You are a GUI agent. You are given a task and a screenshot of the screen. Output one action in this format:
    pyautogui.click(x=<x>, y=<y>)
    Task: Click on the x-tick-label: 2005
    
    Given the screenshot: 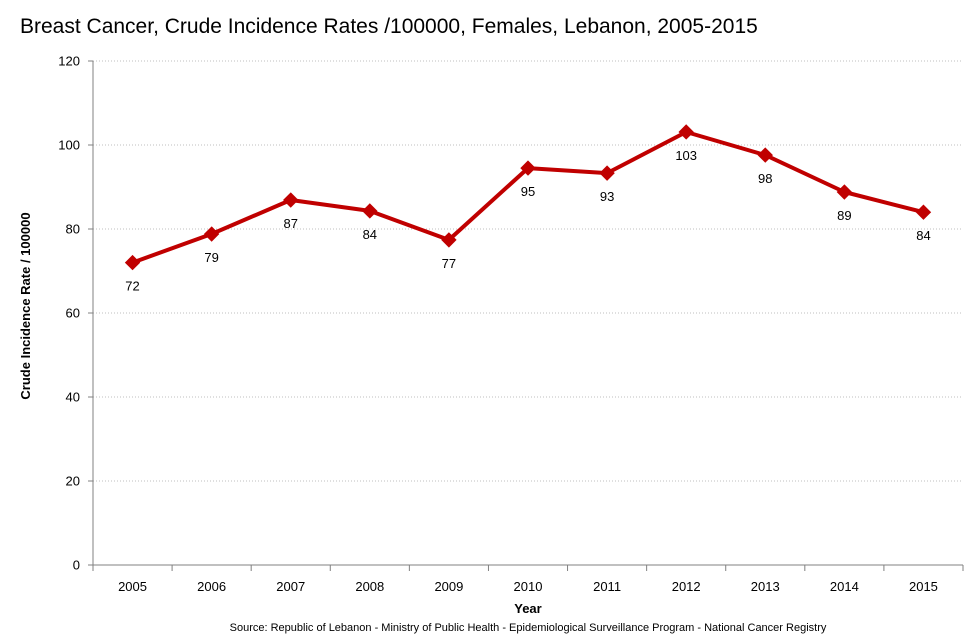 What is the action you would take?
    pyautogui.click(x=132, y=586)
    